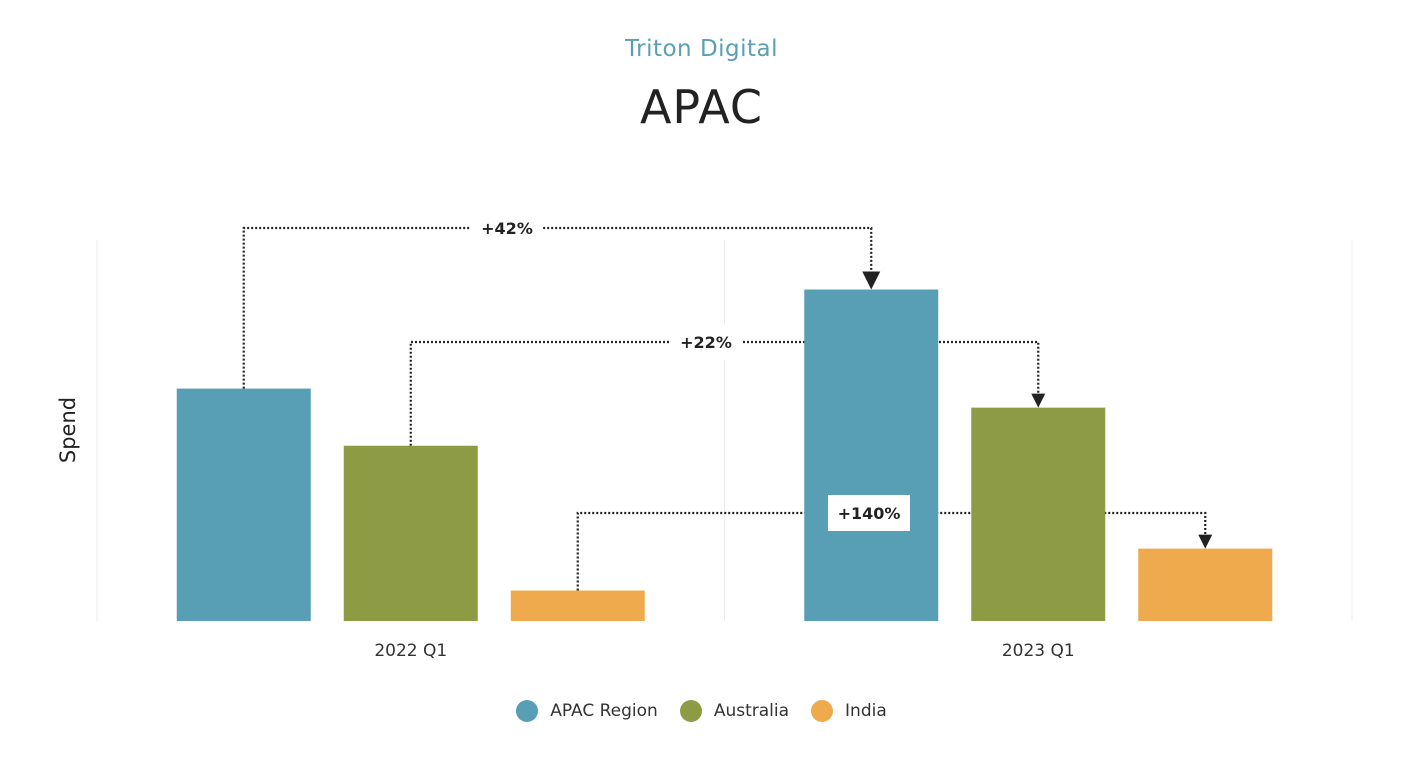 This screenshot has height=764, width=1403. Describe the element at coordinates (866, 711) in the screenshot. I see `legend-label: India` at that location.